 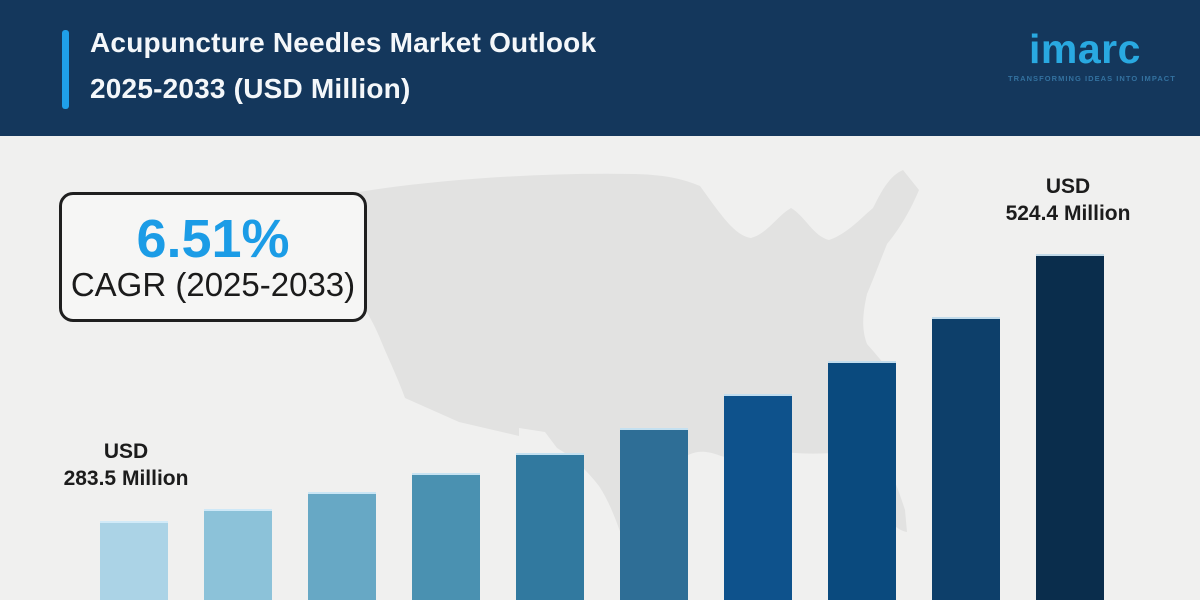 I want to click on cagr-card: 6.51% CAGR (2025-2033), so click(x=213, y=257).